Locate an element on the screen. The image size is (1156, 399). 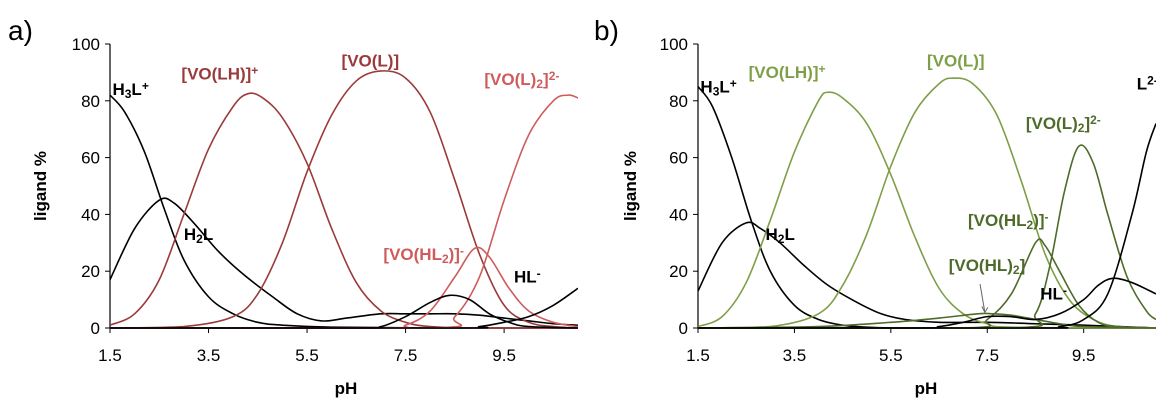
series-annotation: L2- is located at coordinates (1146, 84).